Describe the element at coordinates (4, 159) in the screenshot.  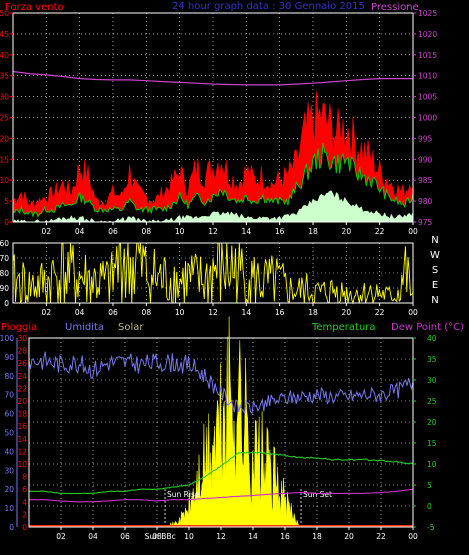
I see `wind-ytick-label: 15` at that location.